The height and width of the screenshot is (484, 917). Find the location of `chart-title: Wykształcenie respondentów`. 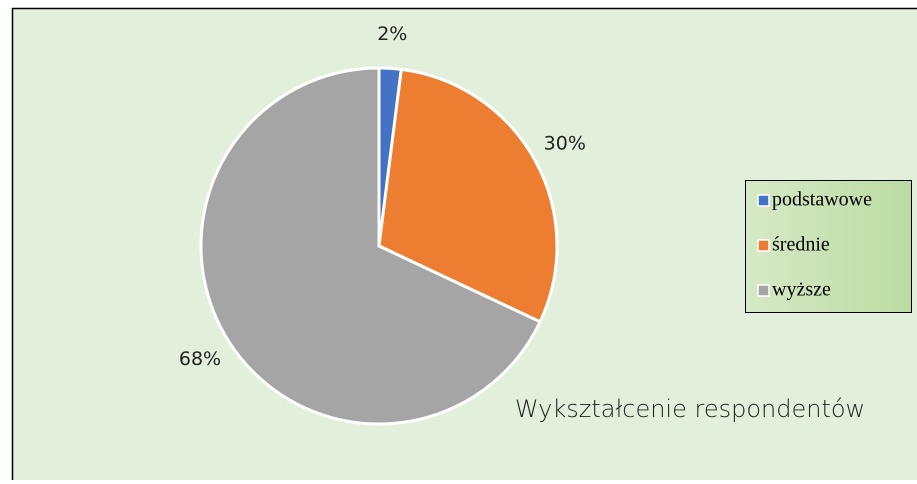

chart-title: Wykształcenie respondentów is located at coordinates (690, 409).